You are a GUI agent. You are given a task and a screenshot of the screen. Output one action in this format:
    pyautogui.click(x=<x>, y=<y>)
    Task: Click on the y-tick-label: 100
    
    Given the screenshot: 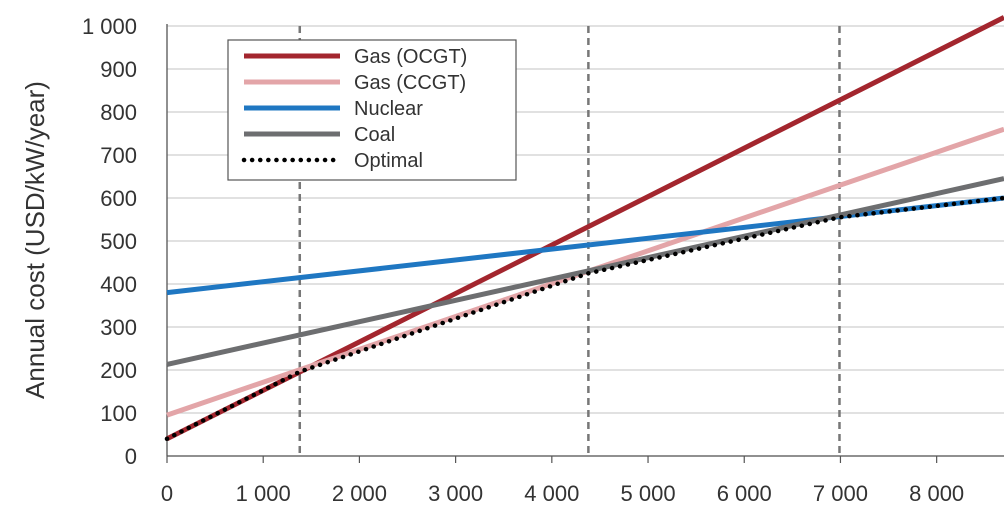 What is the action you would take?
    pyautogui.click(x=118, y=413)
    